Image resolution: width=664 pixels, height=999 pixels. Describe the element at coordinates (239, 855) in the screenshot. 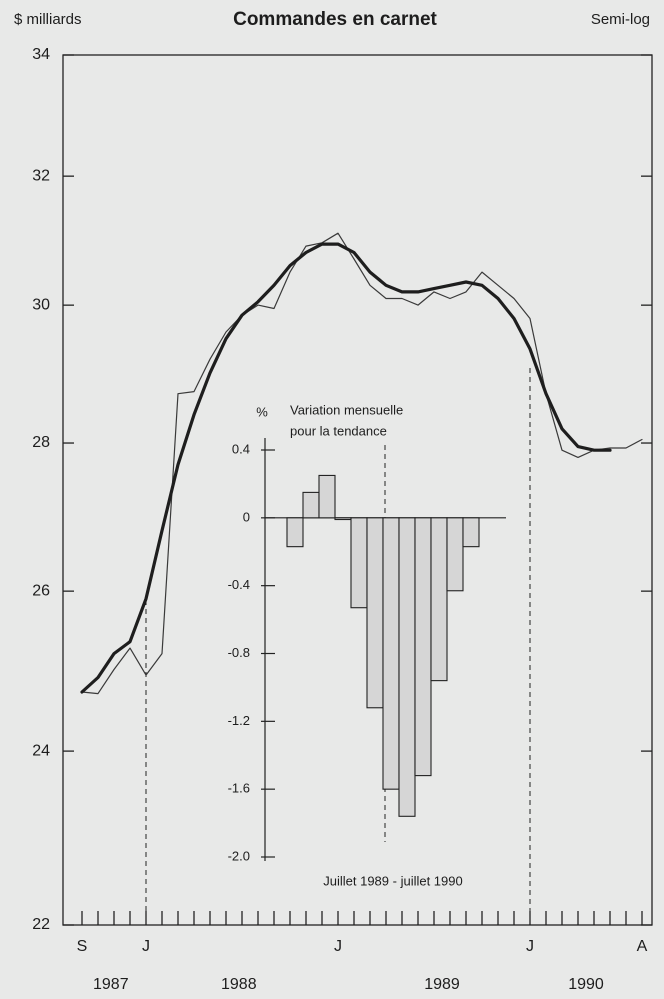

I see `inset-y-tick-label: -2.0` at that location.